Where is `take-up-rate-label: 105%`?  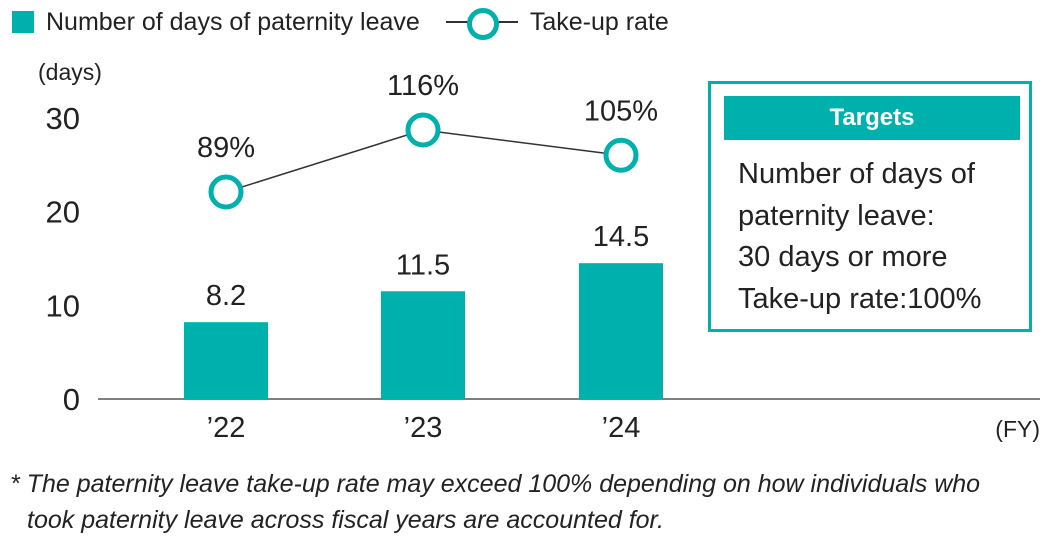
take-up-rate-label: 105% is located at coordinates (621, 111).